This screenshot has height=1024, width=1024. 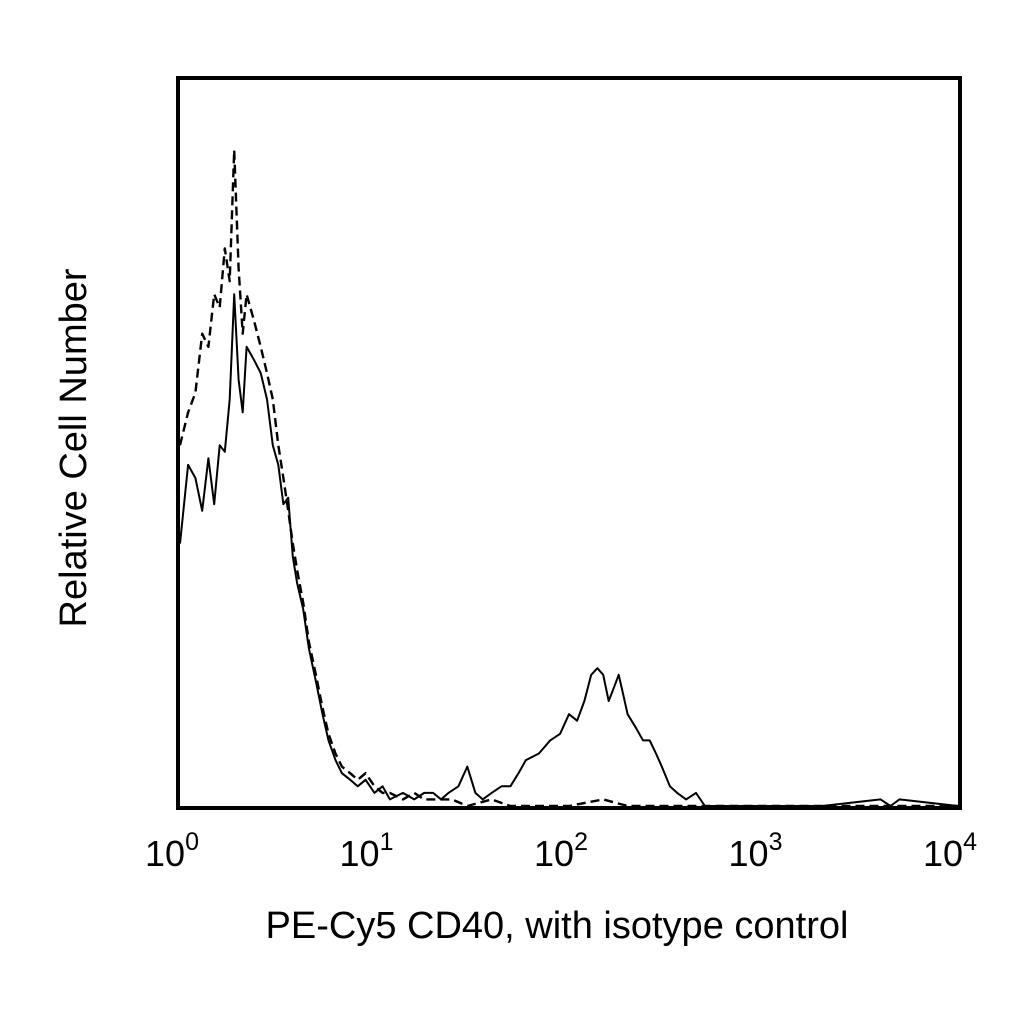 I want to click on y-axis-title: Relative Cell Number, so click(x=74, y=447).